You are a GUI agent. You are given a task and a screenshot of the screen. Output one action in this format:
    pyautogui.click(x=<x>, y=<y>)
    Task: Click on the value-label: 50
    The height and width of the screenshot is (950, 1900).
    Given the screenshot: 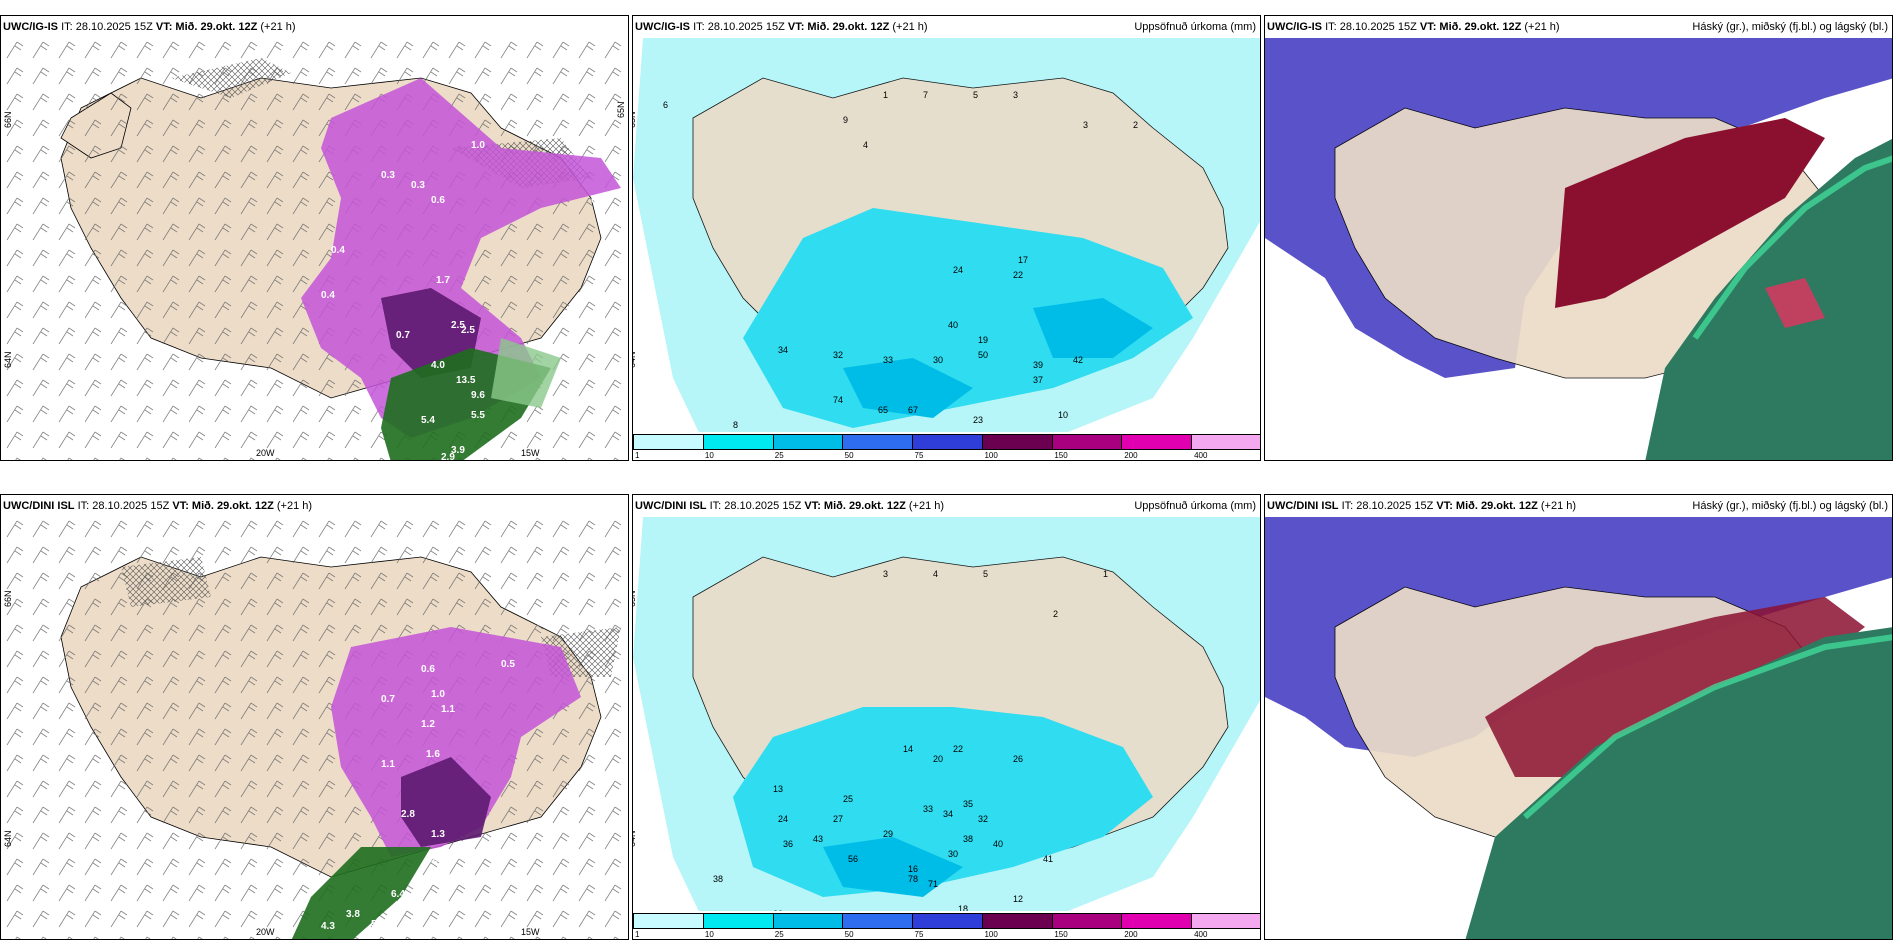 What is the action you would take?
    pyautogui.click(x=983, y=355)
    